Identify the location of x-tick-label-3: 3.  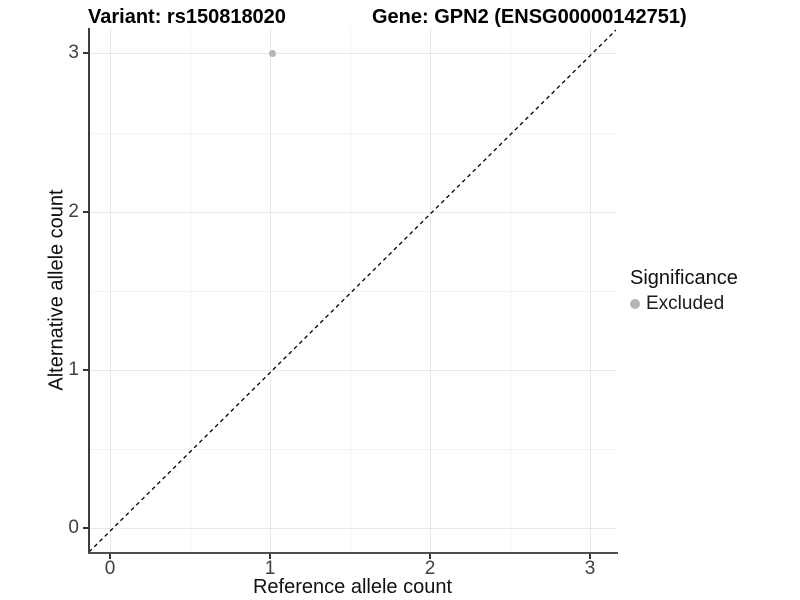
(590, 568).